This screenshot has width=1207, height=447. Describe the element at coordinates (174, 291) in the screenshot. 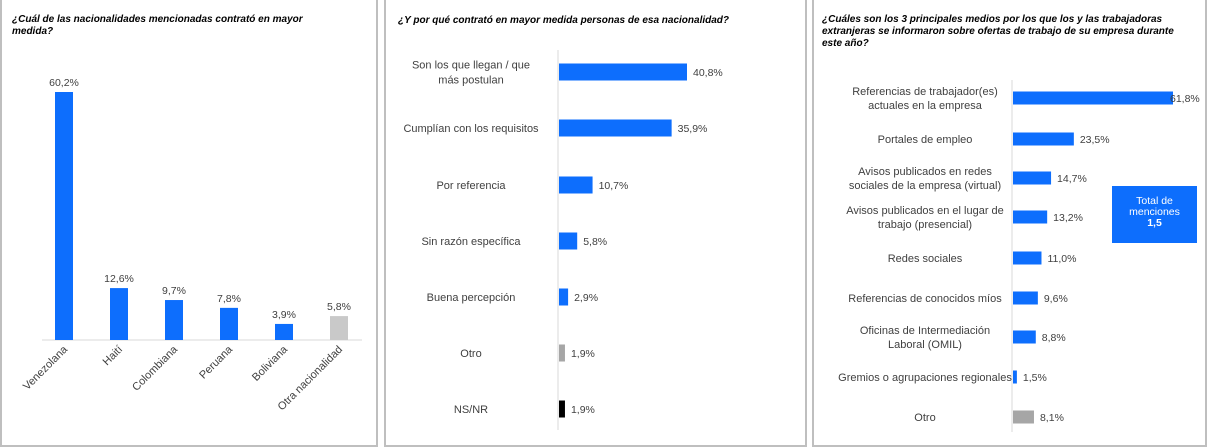

I see `data-label: 9,7%` at that location.